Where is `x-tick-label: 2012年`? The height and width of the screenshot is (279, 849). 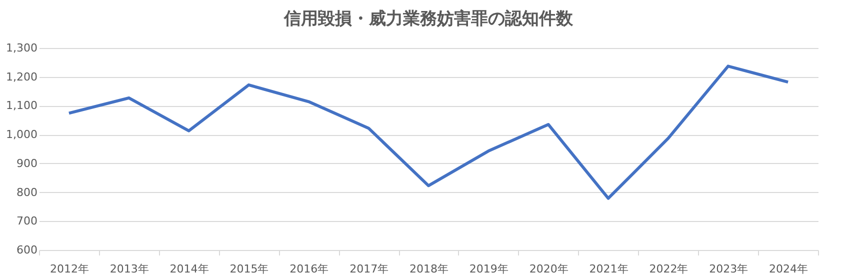 x-tick-label: 2012年 is located at coordinates (69, 269).